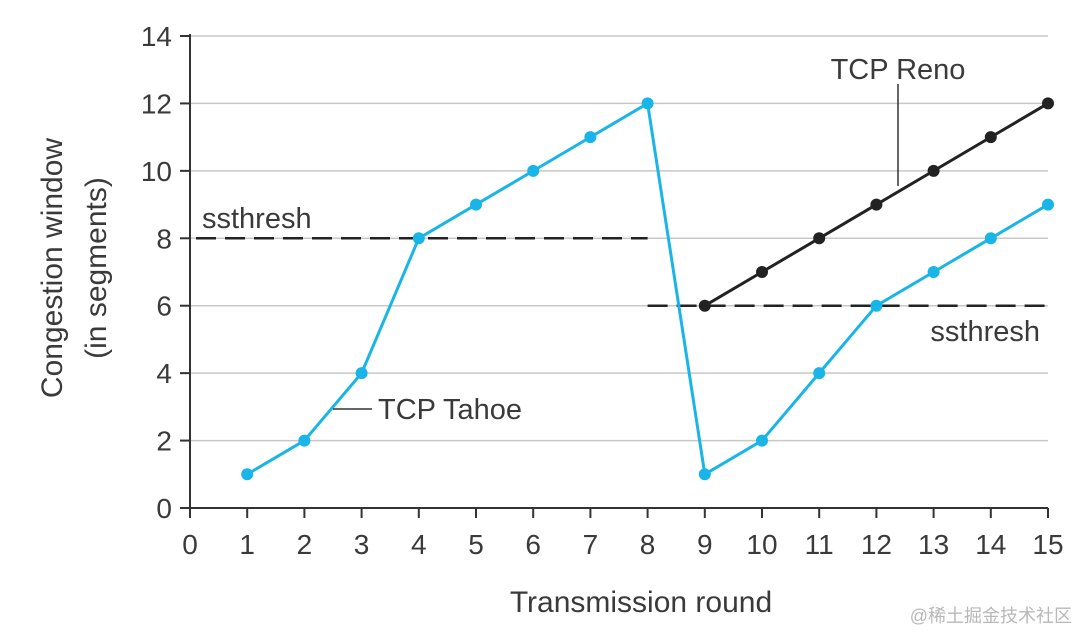 The width and height of the screenshot is (1080, 637). Describe the element at coordinates (305, 544) in the screenshot. I see `x-tick-label: 2` at that location.